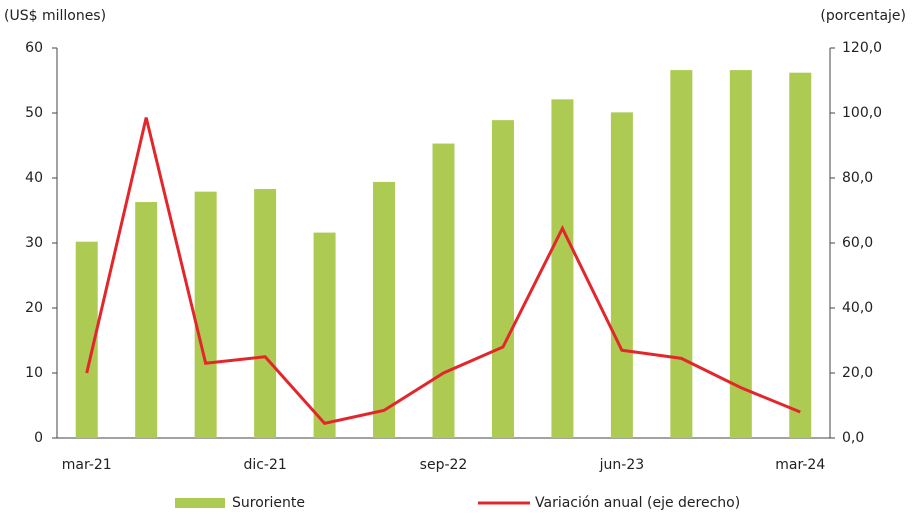 This screenshot has width=912, height=520. Describe the element at coordinates (857, 373) in the screenshot. I see `y2-tick-label: 20,0` at that location.